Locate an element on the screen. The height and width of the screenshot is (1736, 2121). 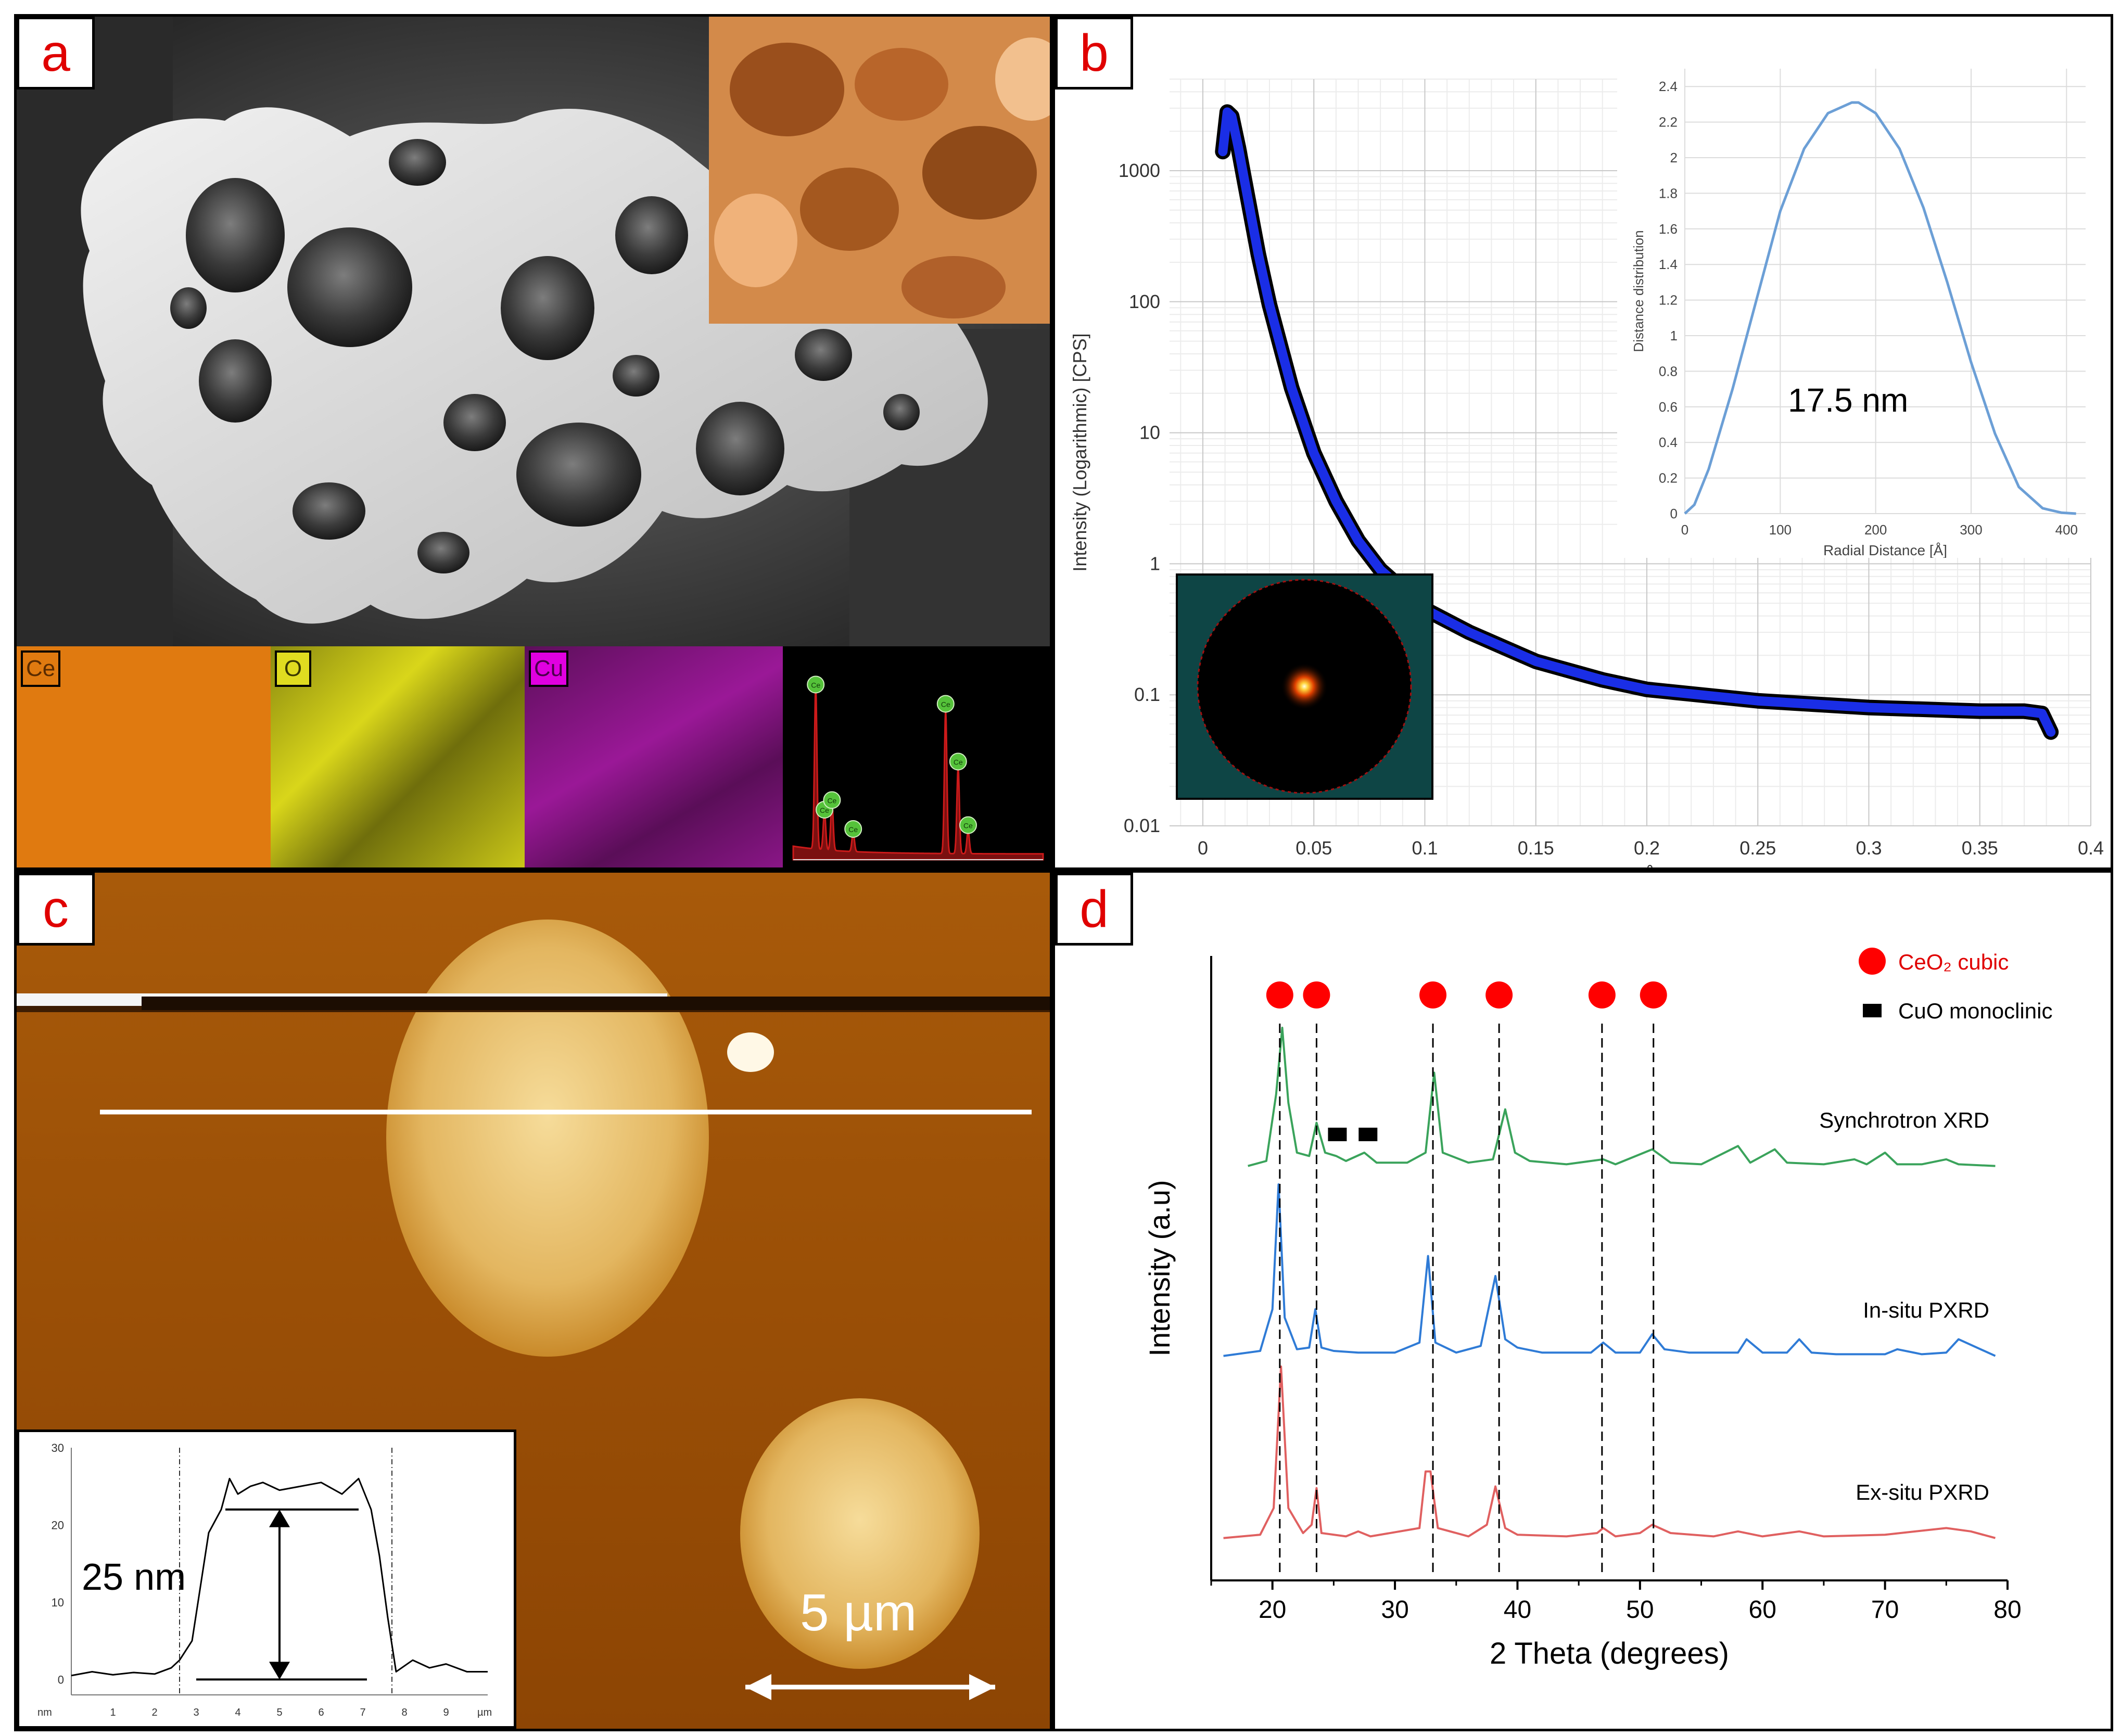
legend-cuo-marker is located at coordinates (1872, 1010).